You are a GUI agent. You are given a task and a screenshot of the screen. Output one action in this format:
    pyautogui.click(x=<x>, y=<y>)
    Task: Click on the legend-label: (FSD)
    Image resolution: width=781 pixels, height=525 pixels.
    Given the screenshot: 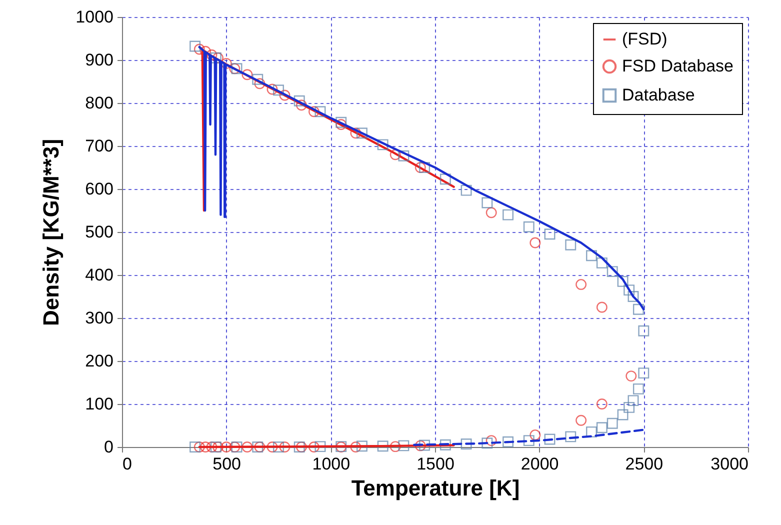 What is the action you would take?
    pyautogui.click(x=645, y=39)
    